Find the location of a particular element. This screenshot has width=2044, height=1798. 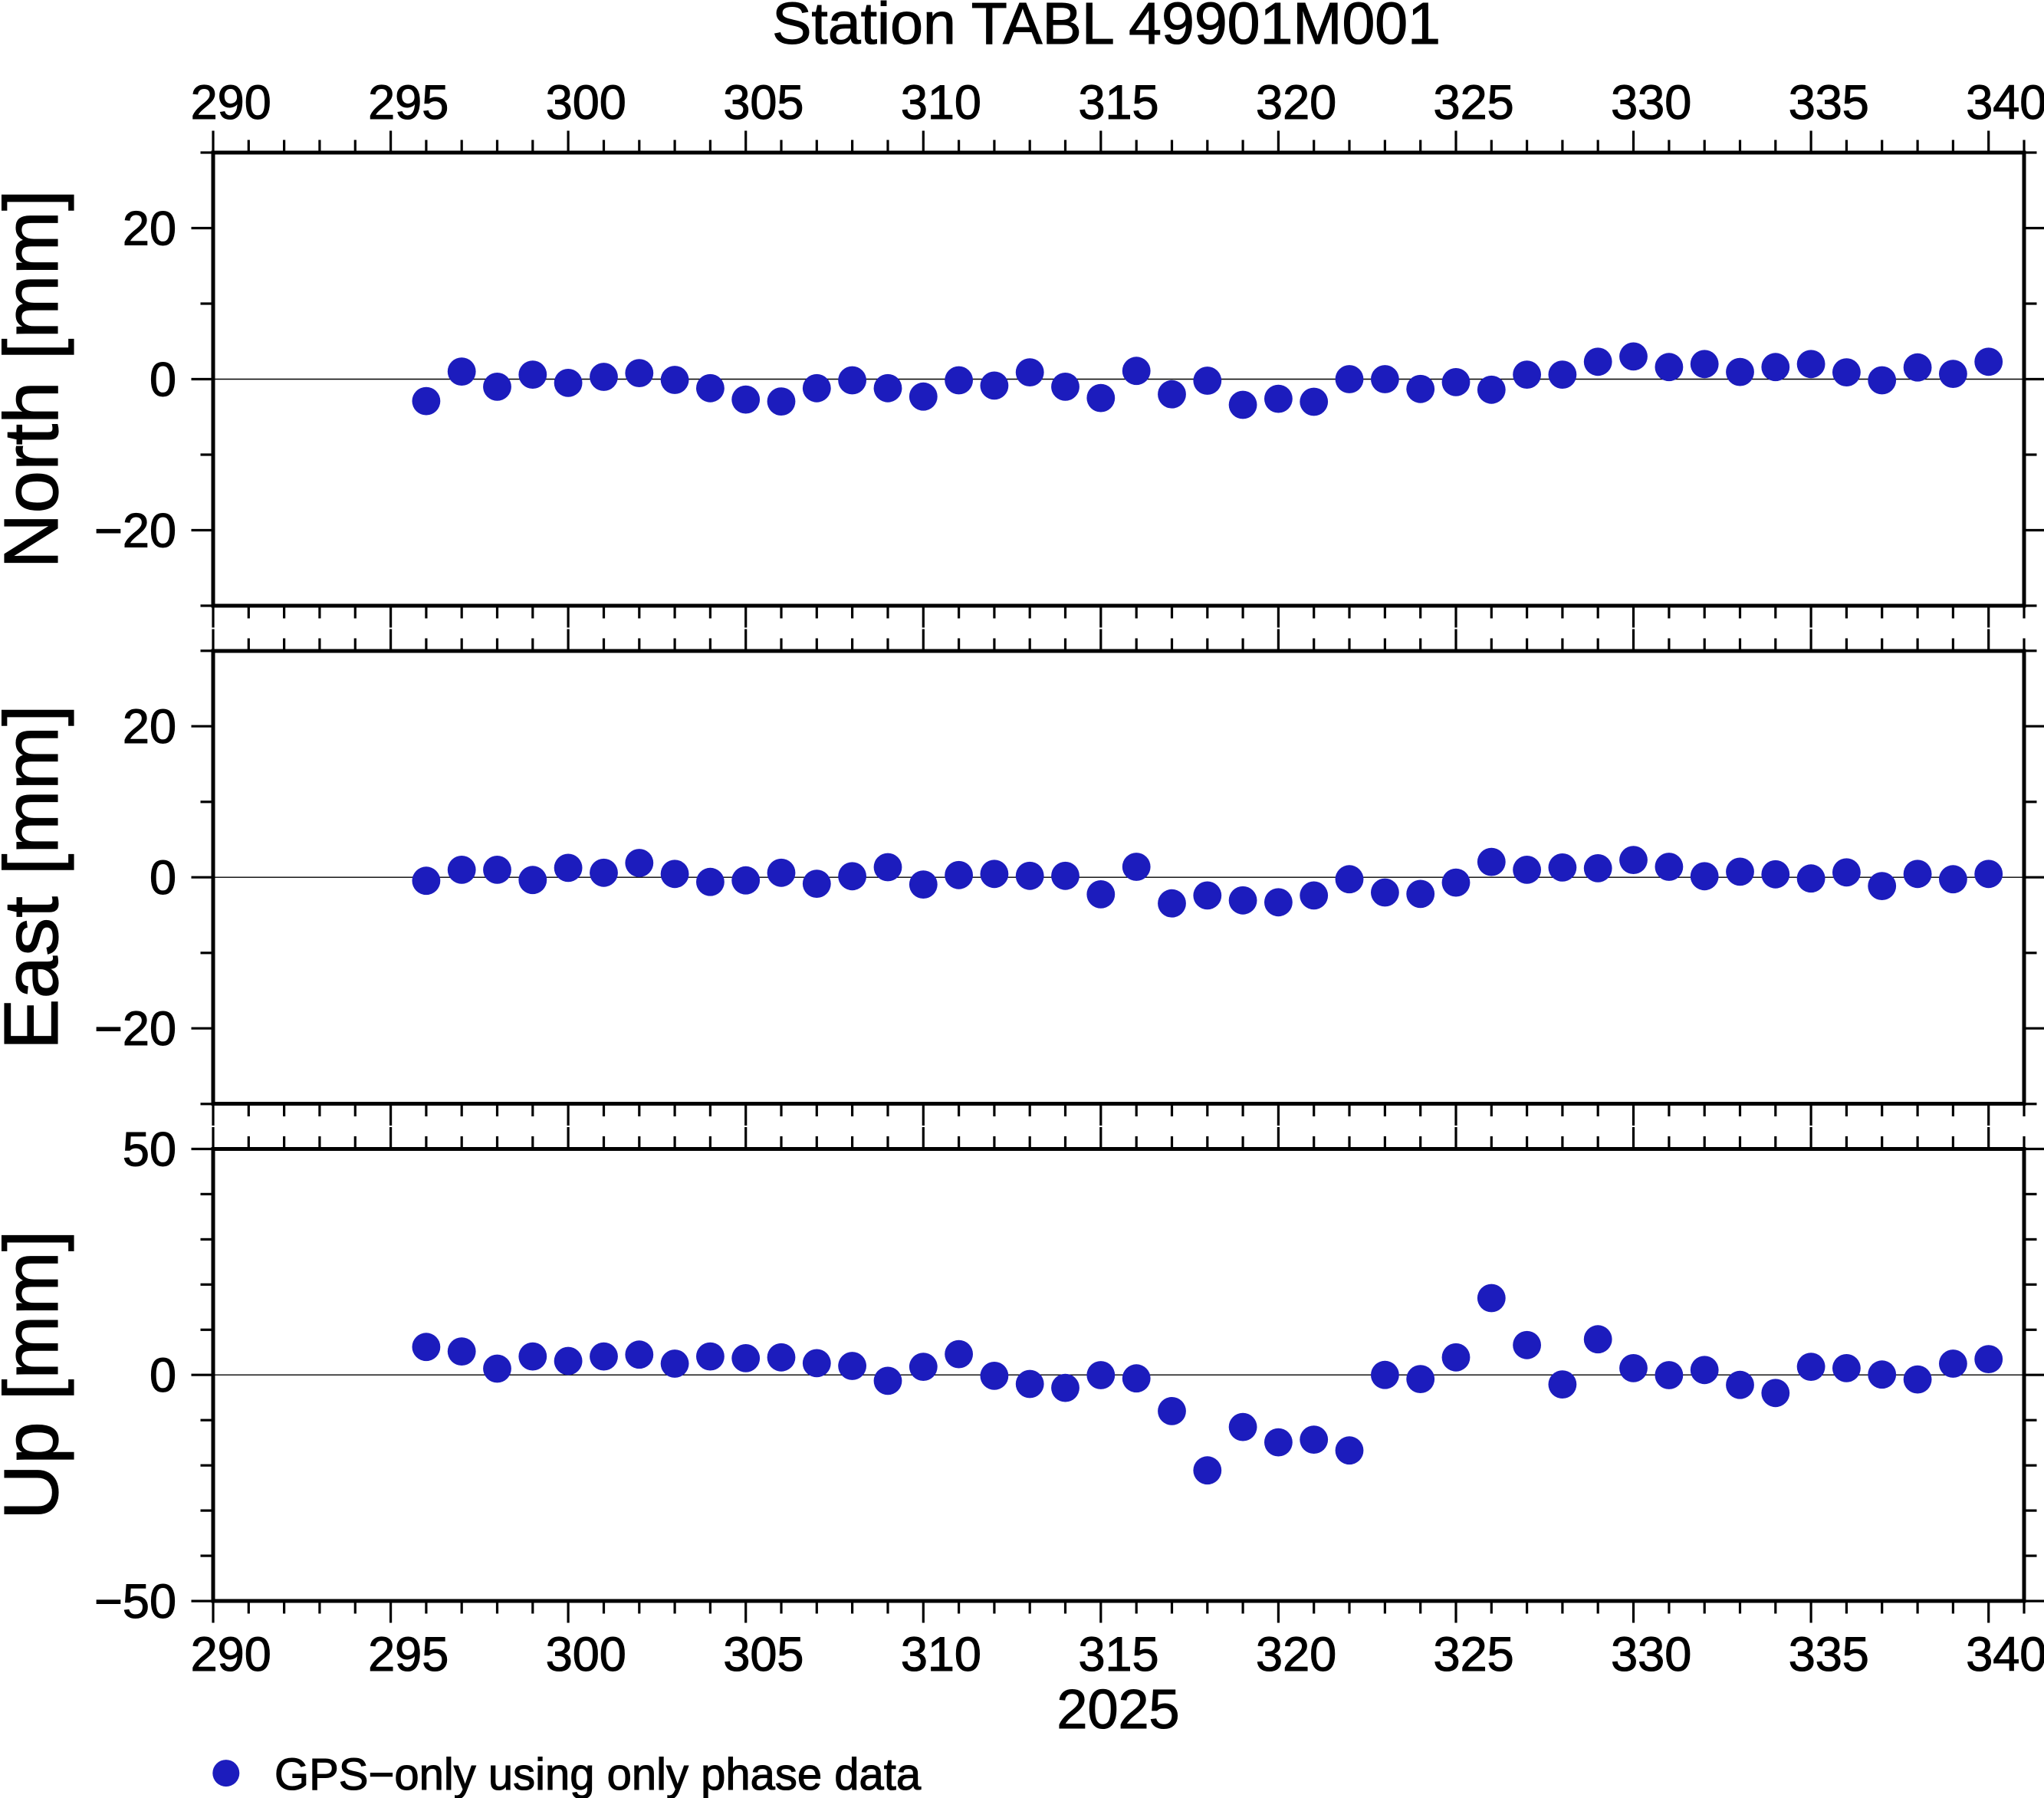

svg-text: Station TABL 49901M001 is located at coordinates (1106, 28).